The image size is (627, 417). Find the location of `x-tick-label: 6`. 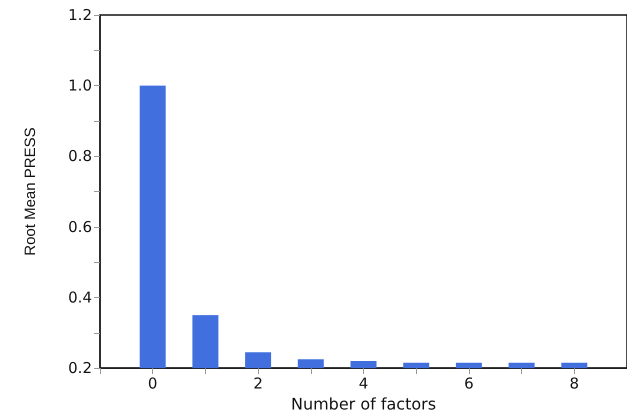

x-tick-label: 6 is located at coordinates (469, 383).